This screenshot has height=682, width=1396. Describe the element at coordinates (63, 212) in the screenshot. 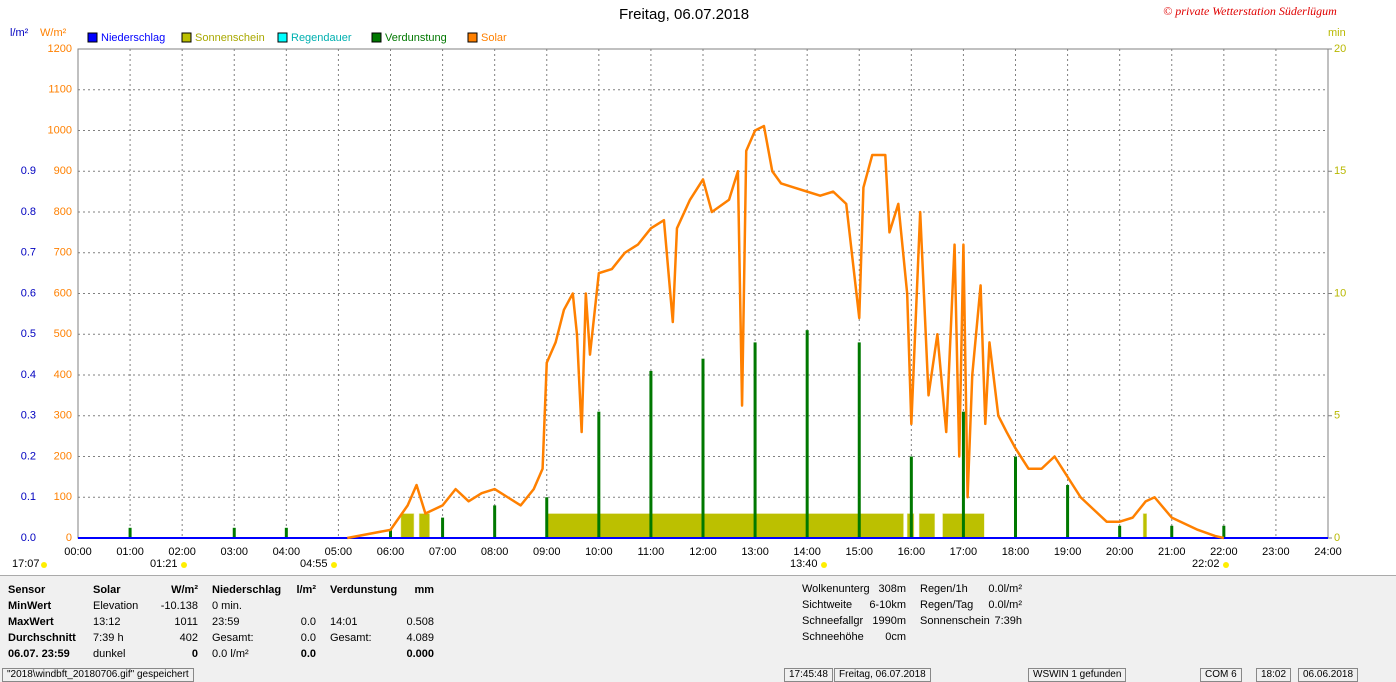

I see `y-tick-label: 800` at that location.